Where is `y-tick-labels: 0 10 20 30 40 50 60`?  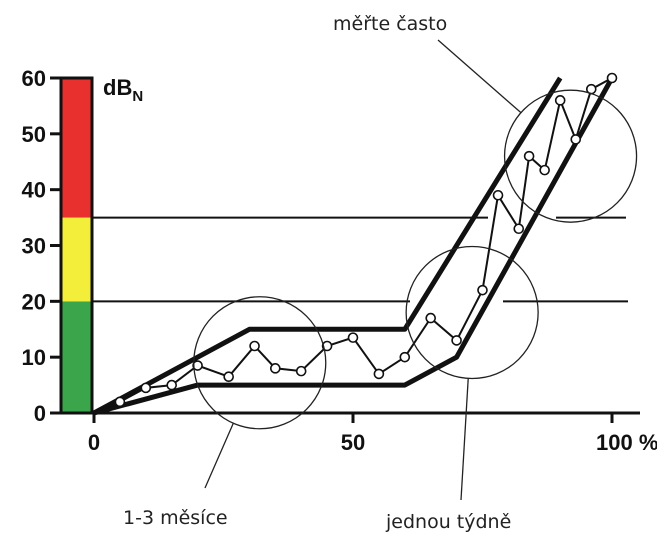 y-tick-labels: 0 10 20 30 40 50 60 is located at coordinates (34, 246).